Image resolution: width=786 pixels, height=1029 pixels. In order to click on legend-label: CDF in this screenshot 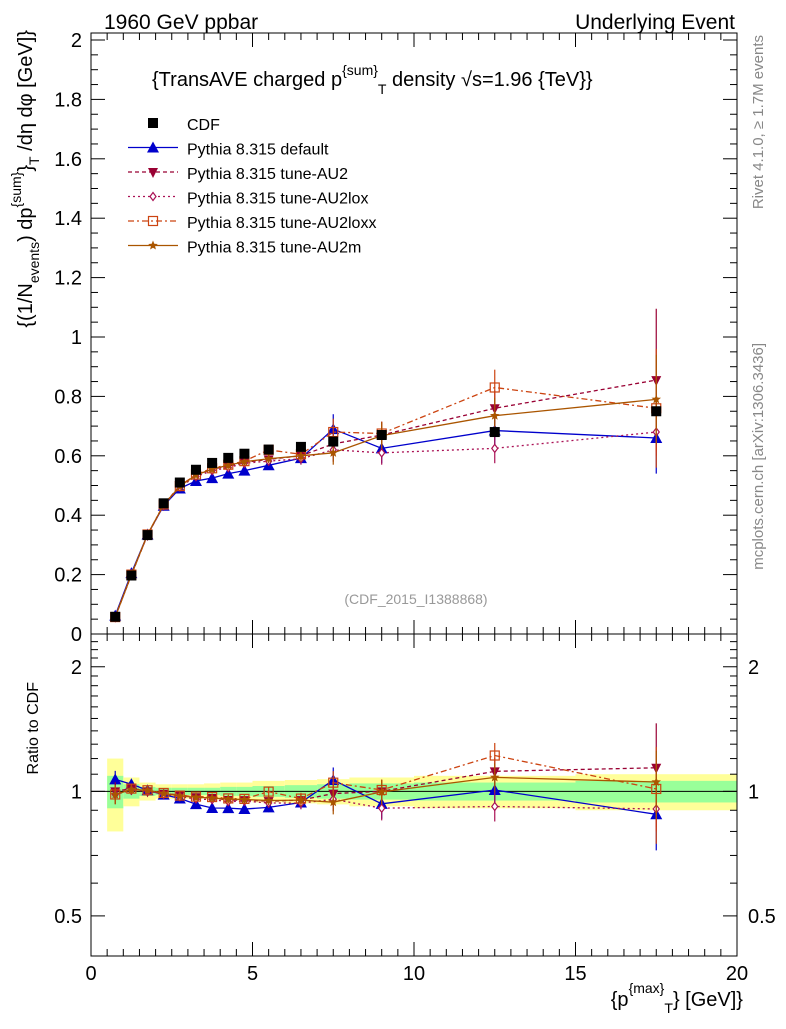, I will do `click(203, 125)`.